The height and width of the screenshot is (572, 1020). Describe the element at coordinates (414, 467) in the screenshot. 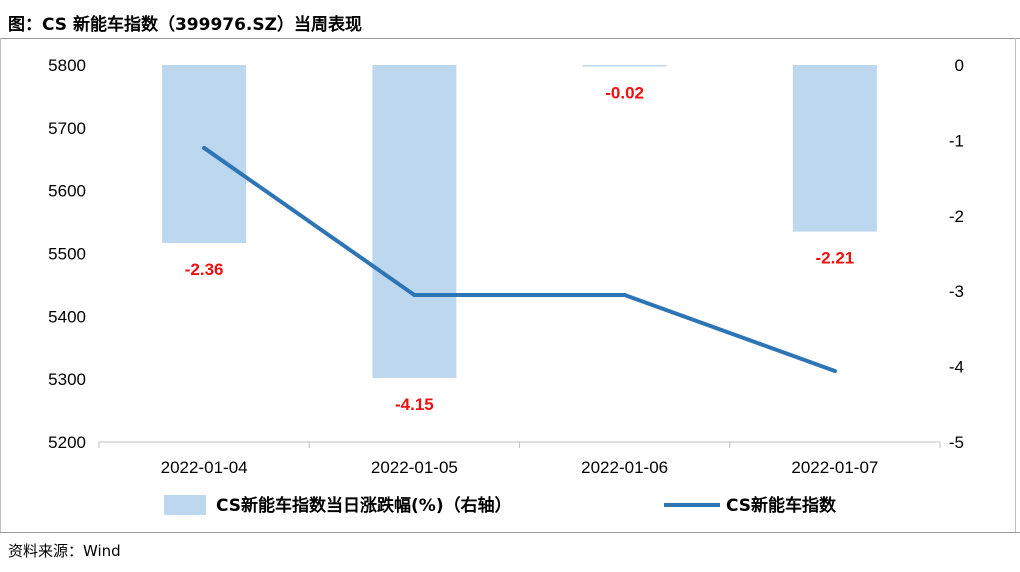

I see `x-axis-category-label: 2022-01-05` at that location.